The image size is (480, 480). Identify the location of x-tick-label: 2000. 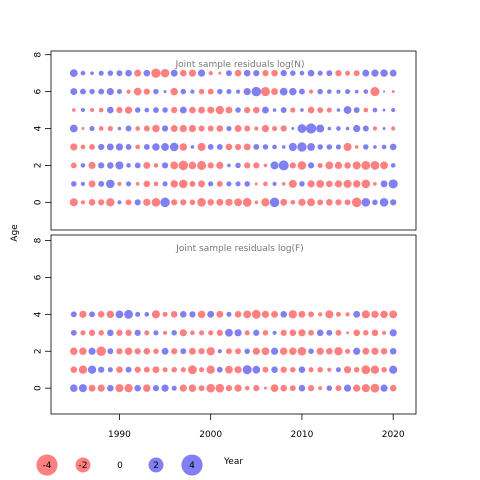
(210, 435).